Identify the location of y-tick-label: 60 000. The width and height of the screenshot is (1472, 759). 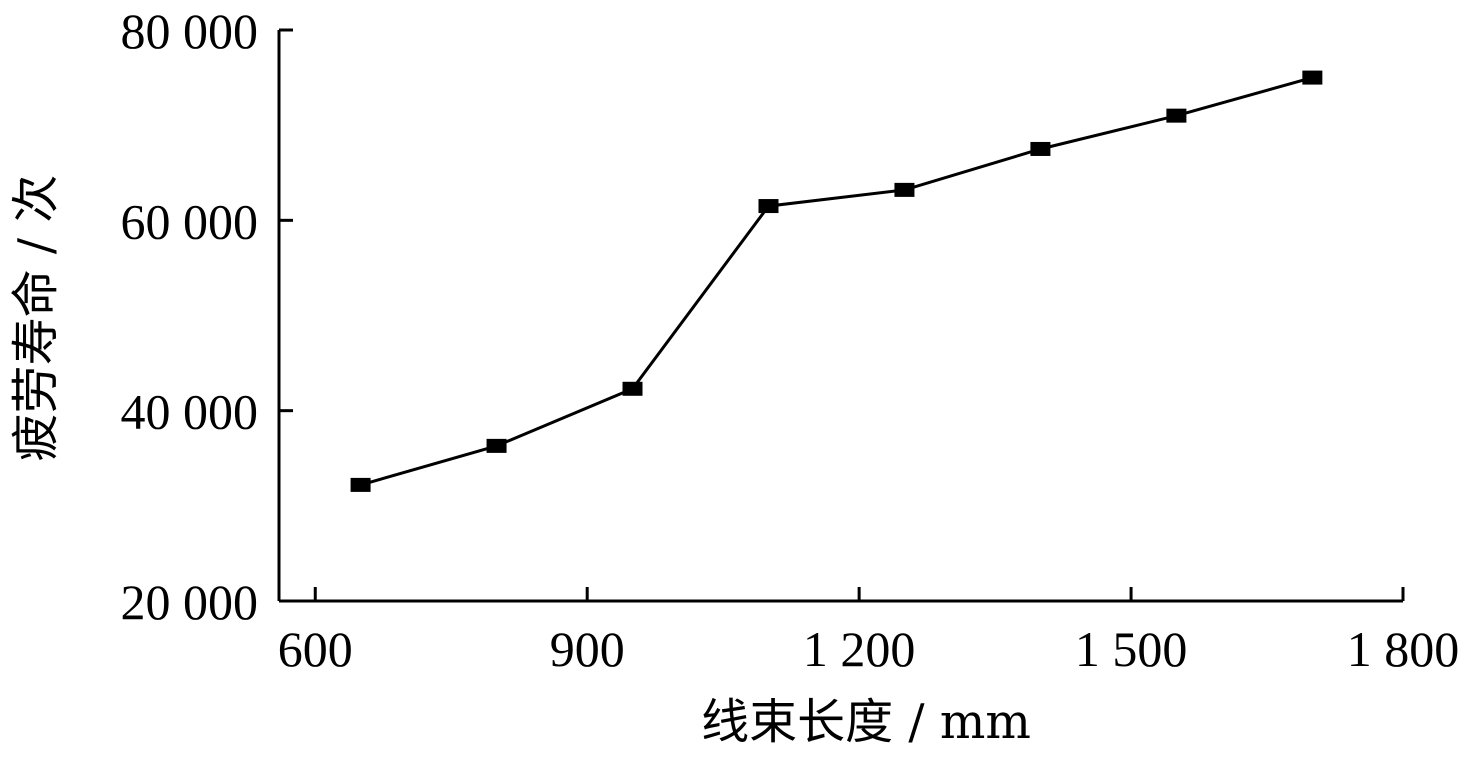
(190, 221).